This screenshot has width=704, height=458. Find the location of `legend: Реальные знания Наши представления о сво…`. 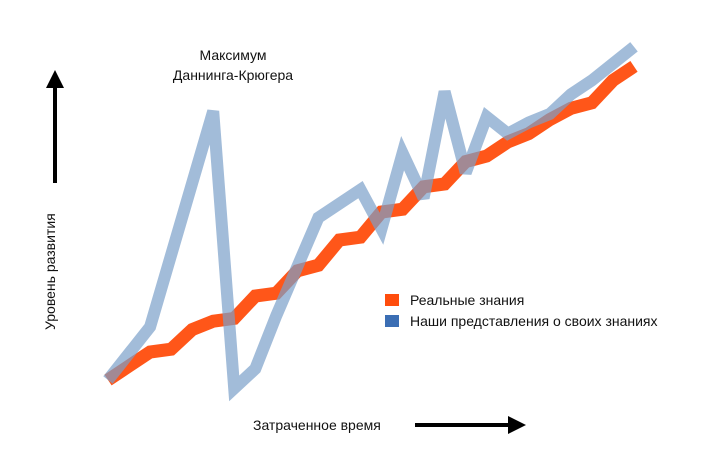

legend: Реальные знания Наши представления о сво… is located at coordinates (521, 310).